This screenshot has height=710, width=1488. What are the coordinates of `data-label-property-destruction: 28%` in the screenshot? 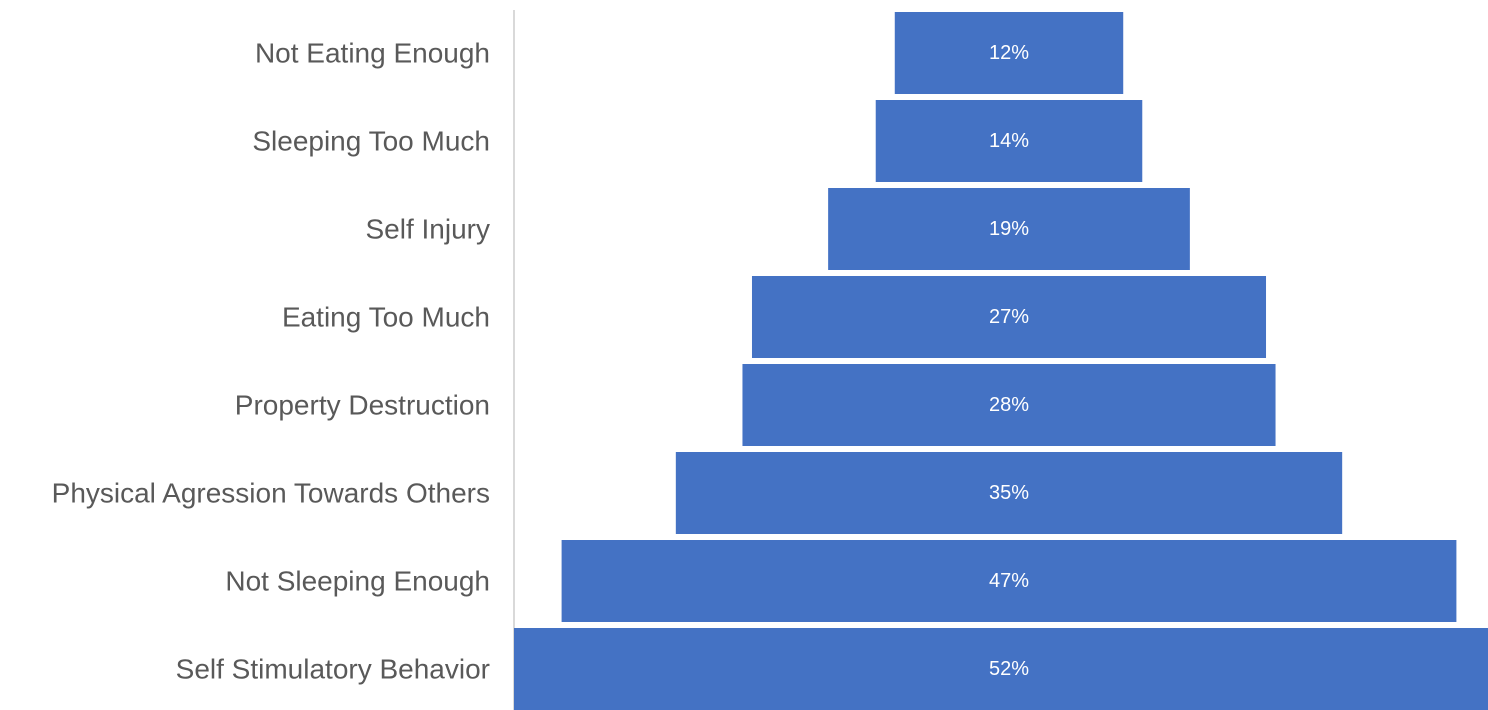 It's located at (1009, 405).